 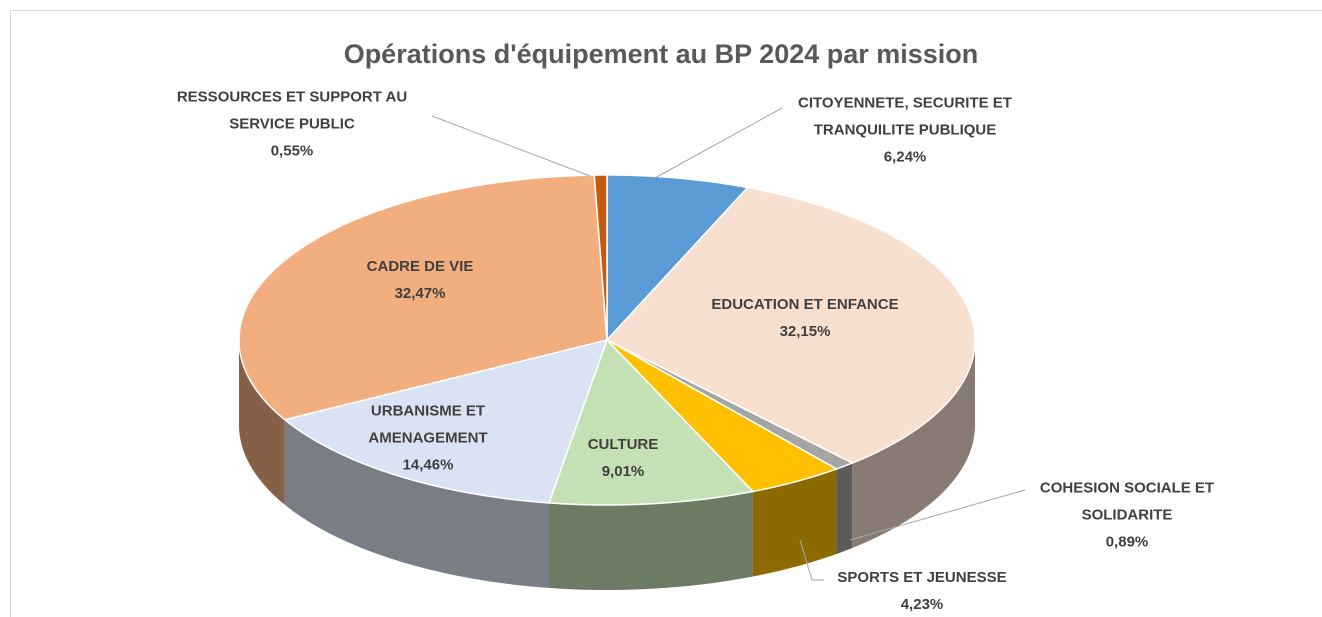 I want to click on value-label: 9,01%, so click(x=623, y=471).